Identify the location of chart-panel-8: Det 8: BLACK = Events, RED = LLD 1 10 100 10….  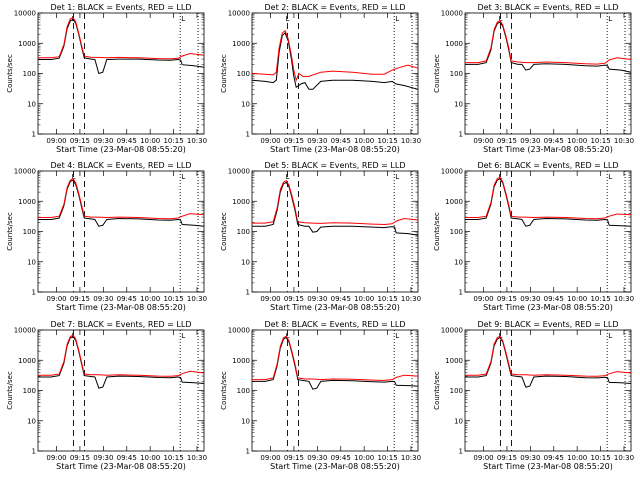
(320, 395).